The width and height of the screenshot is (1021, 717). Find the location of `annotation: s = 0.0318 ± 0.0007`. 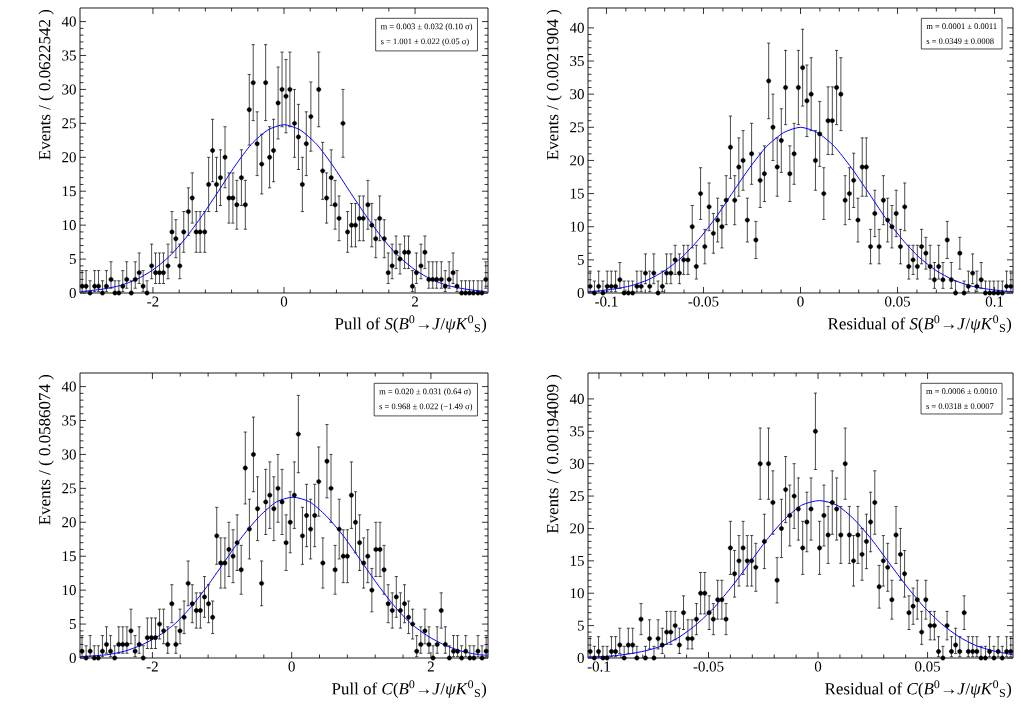

annotation: s = 0.0318 ± 0.0007 is located at coordinates (960, 406).